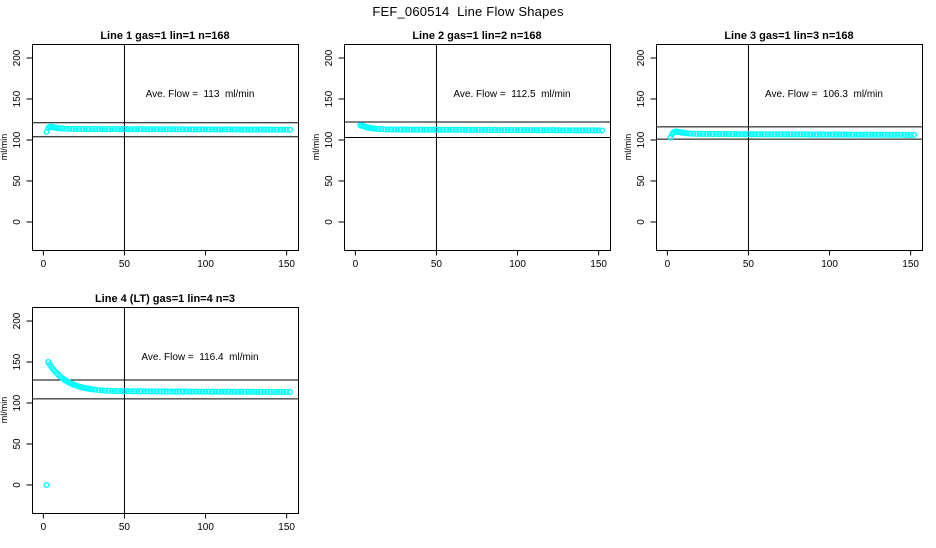 This screenshot has width=936, height=548. I want to click on x-tick-label: 0, so click(668, 264).